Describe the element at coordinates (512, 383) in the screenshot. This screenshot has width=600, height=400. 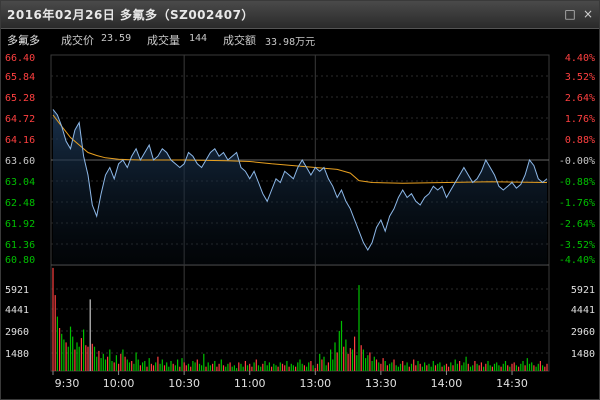
I see `time-tick-label: 14:30` at that location.